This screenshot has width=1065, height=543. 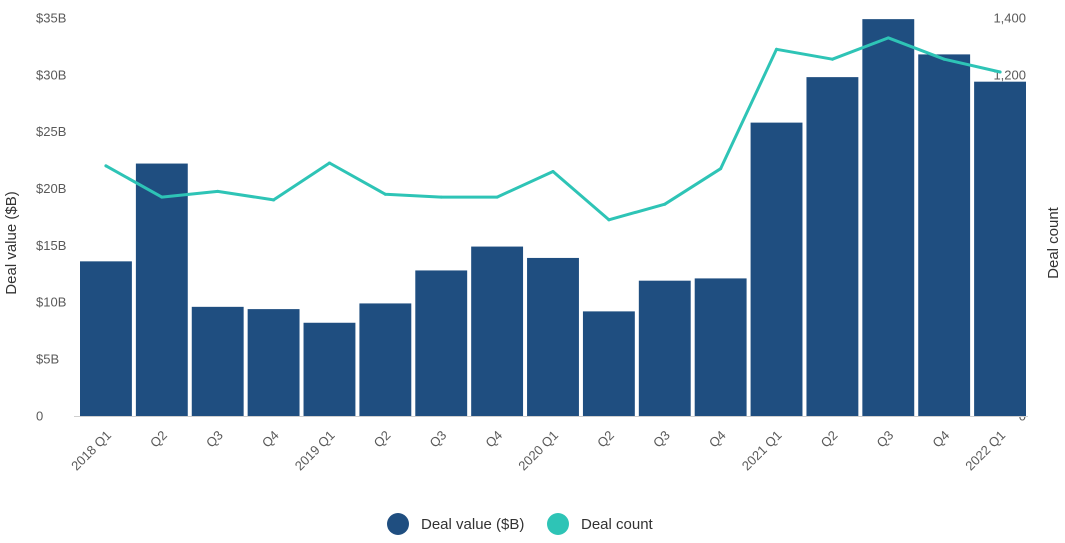 What do you see at coordinates (558, 524) in the screenshot?
I see `legend-marker-deal-count` at bounding box center [558, 524].